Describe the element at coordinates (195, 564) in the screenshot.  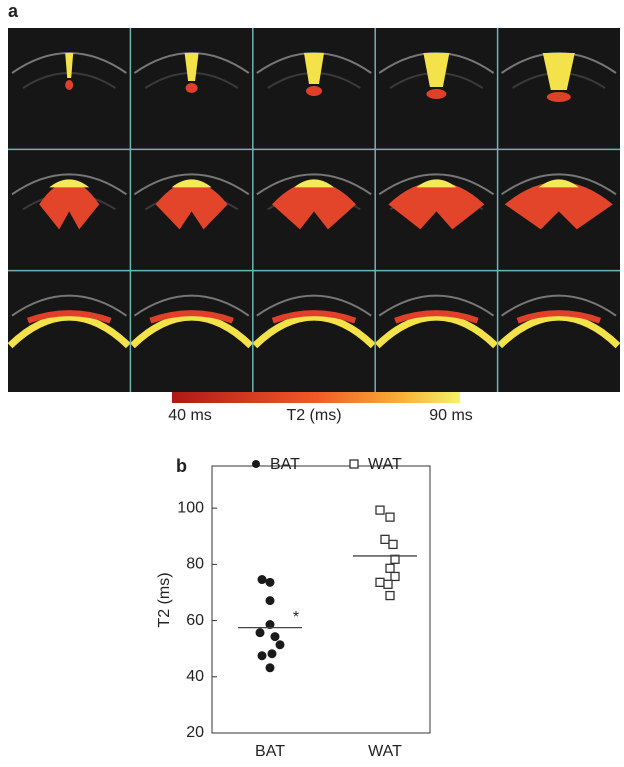
I see `y-tick-label: 80` at that location.